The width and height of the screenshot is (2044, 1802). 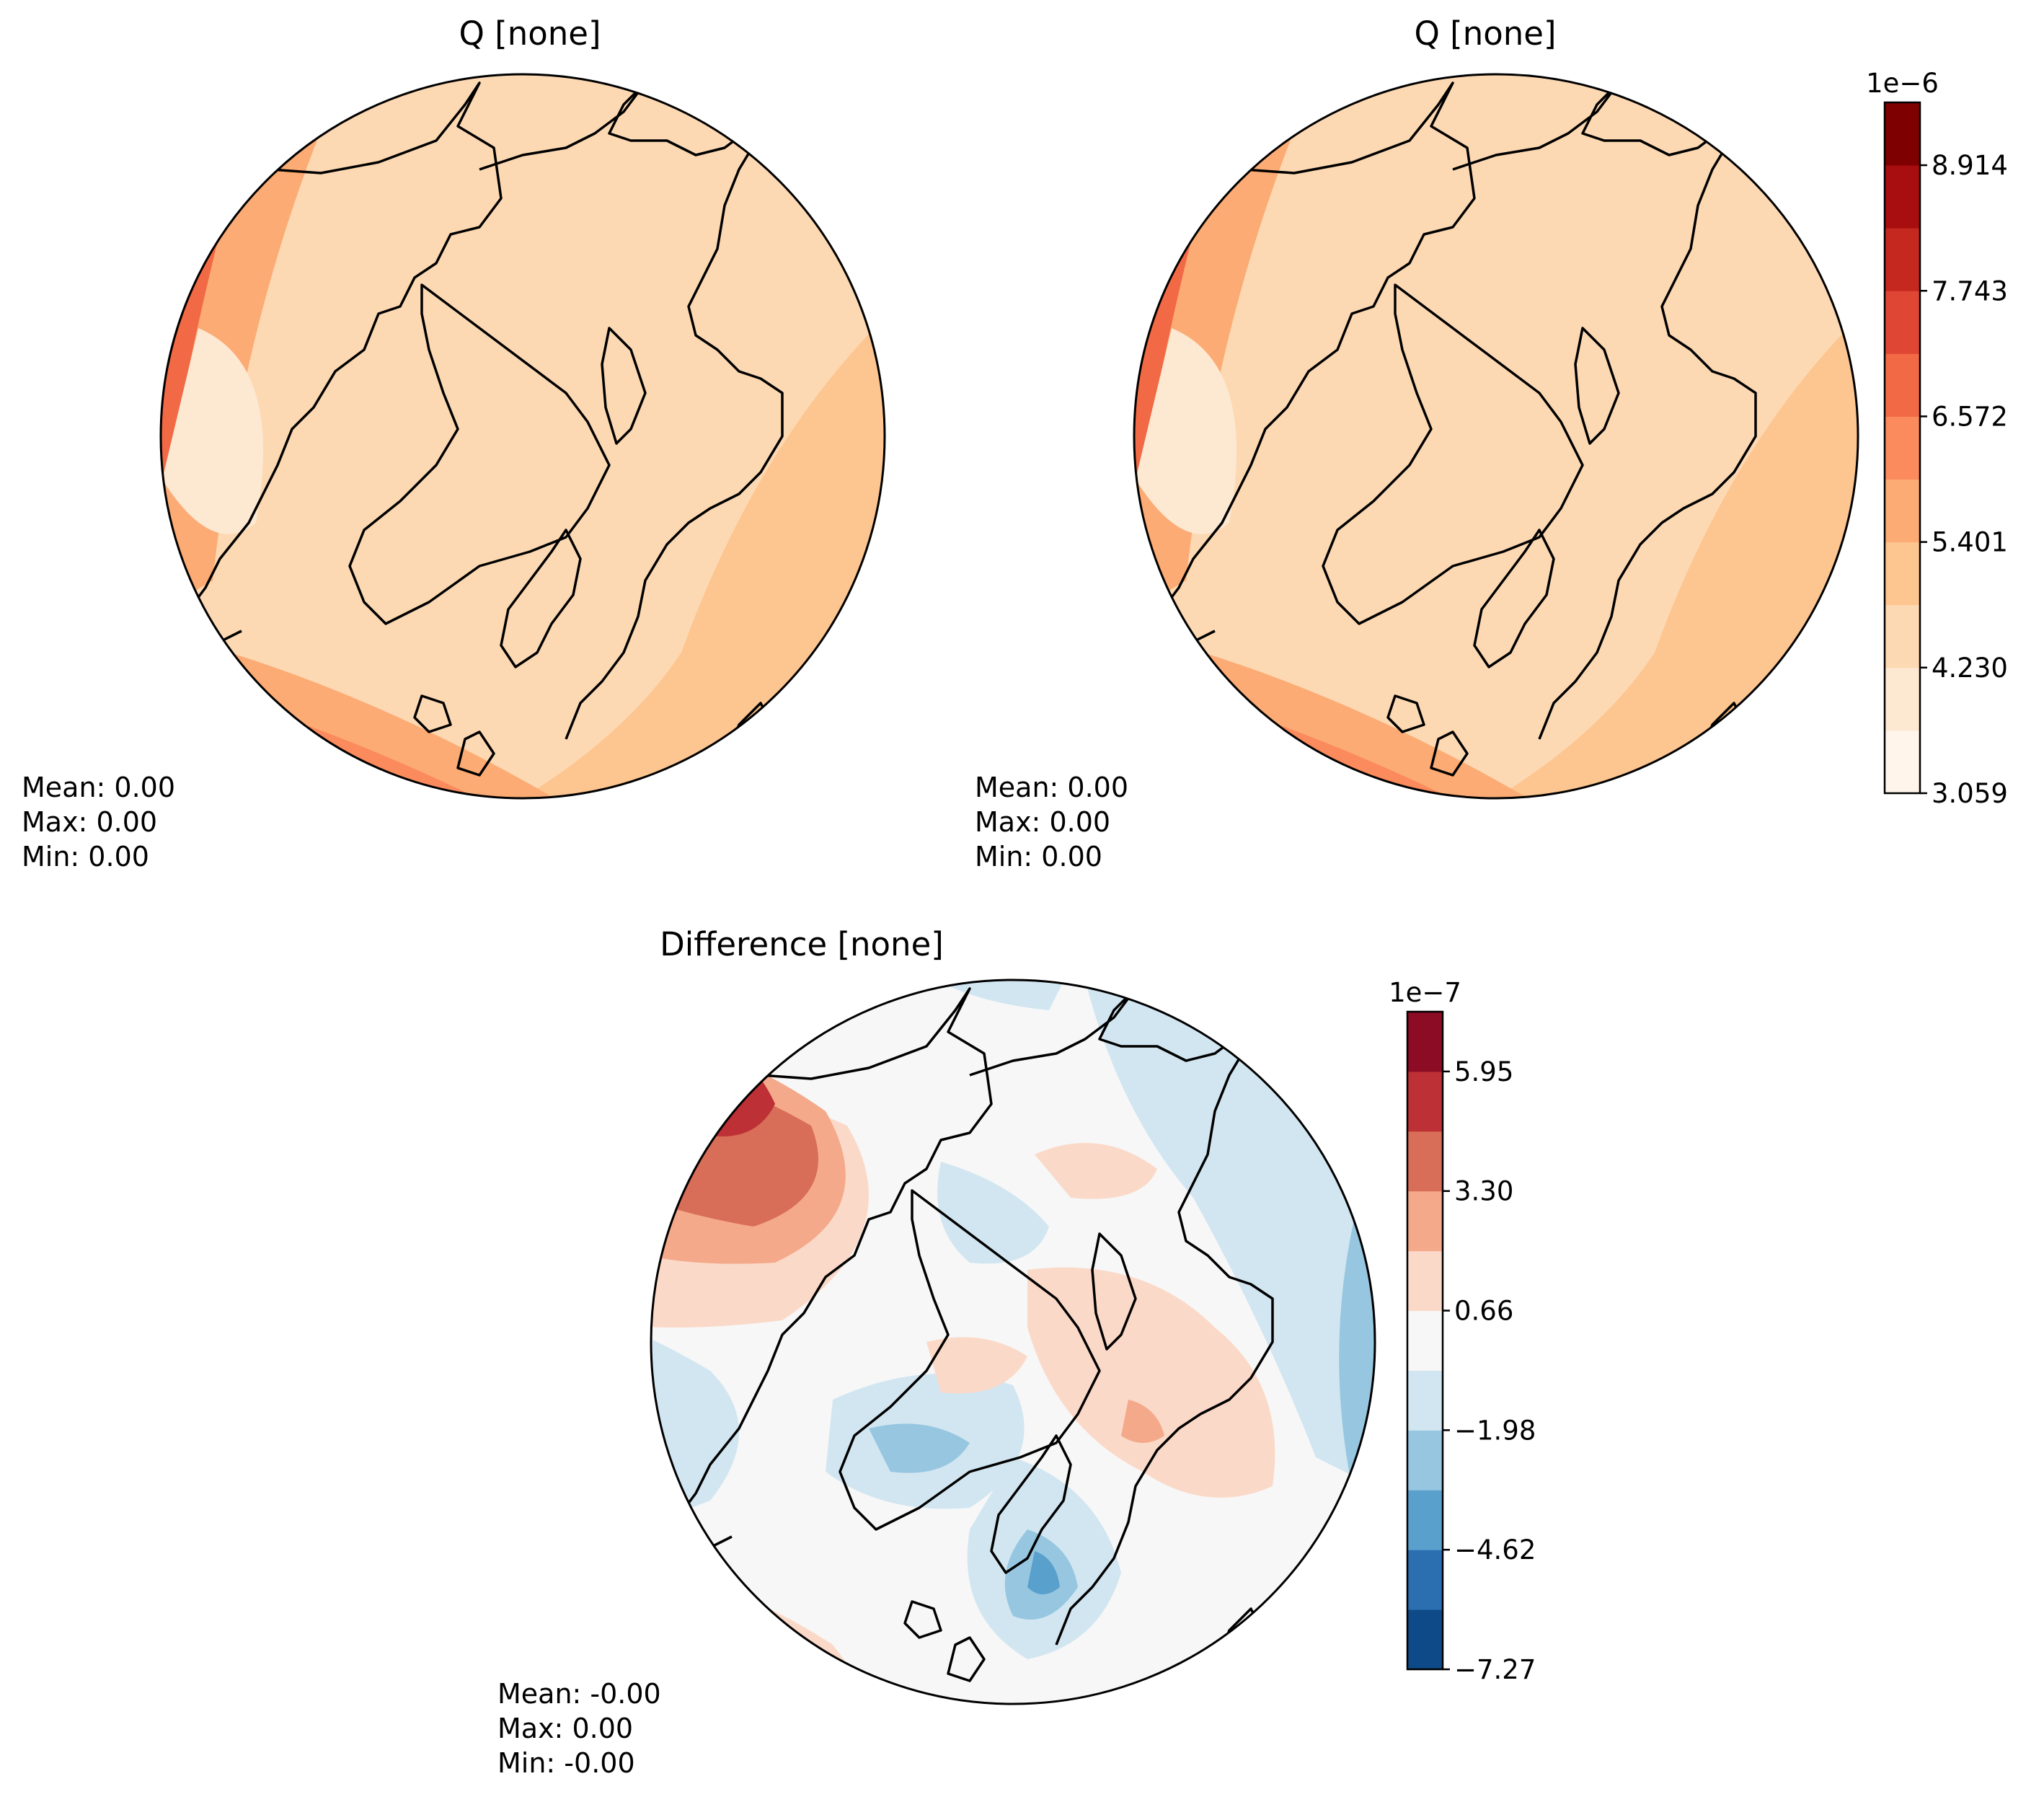 What do you see at coordinates (1902, 83) in the screenshot?
I see `colorbar-exponent: 1e−6` at bounding box center [1902, 83].